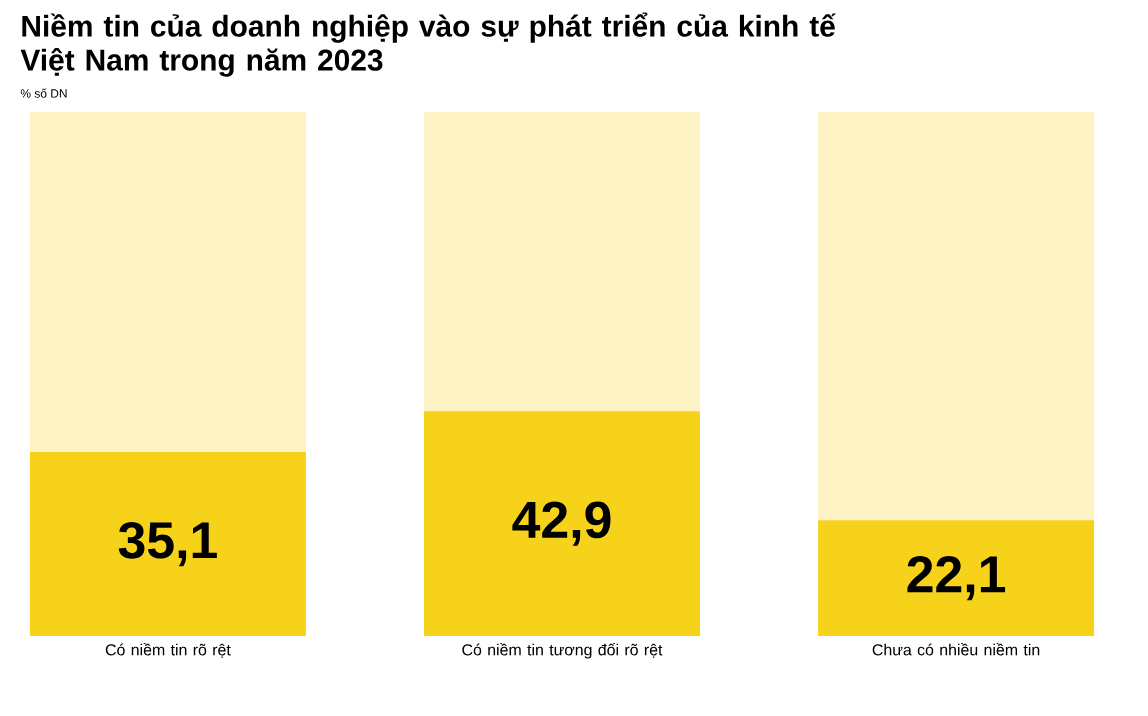 The image size is (1148, 716). I want to click on data-label: 22,1, so click(956, 578).